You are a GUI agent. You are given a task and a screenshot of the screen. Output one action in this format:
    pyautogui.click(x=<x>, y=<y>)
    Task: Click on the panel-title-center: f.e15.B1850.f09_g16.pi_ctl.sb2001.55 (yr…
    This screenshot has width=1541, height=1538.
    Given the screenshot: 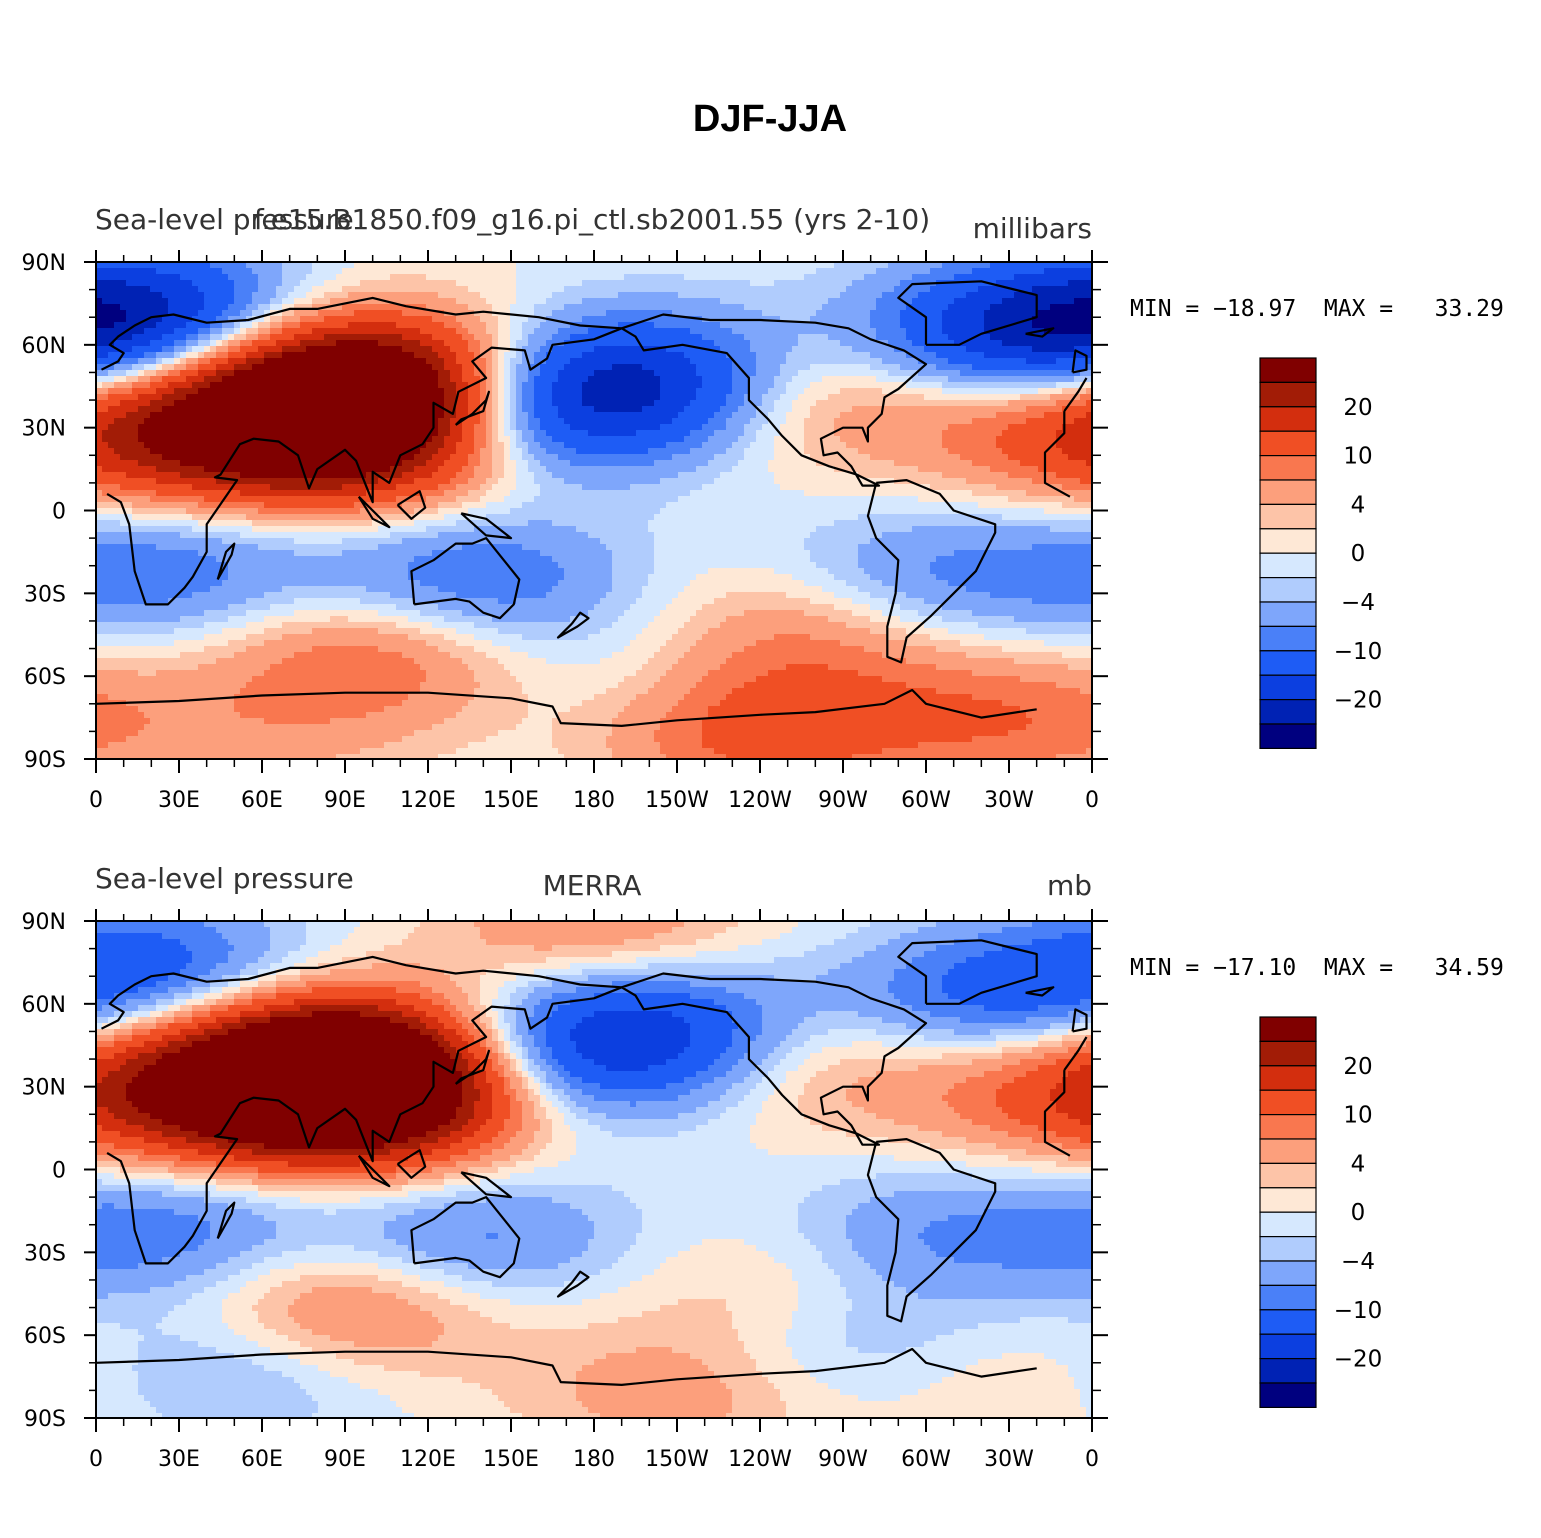 What is the action you would take?
    pyautogui.click(x=592, y=219)
    